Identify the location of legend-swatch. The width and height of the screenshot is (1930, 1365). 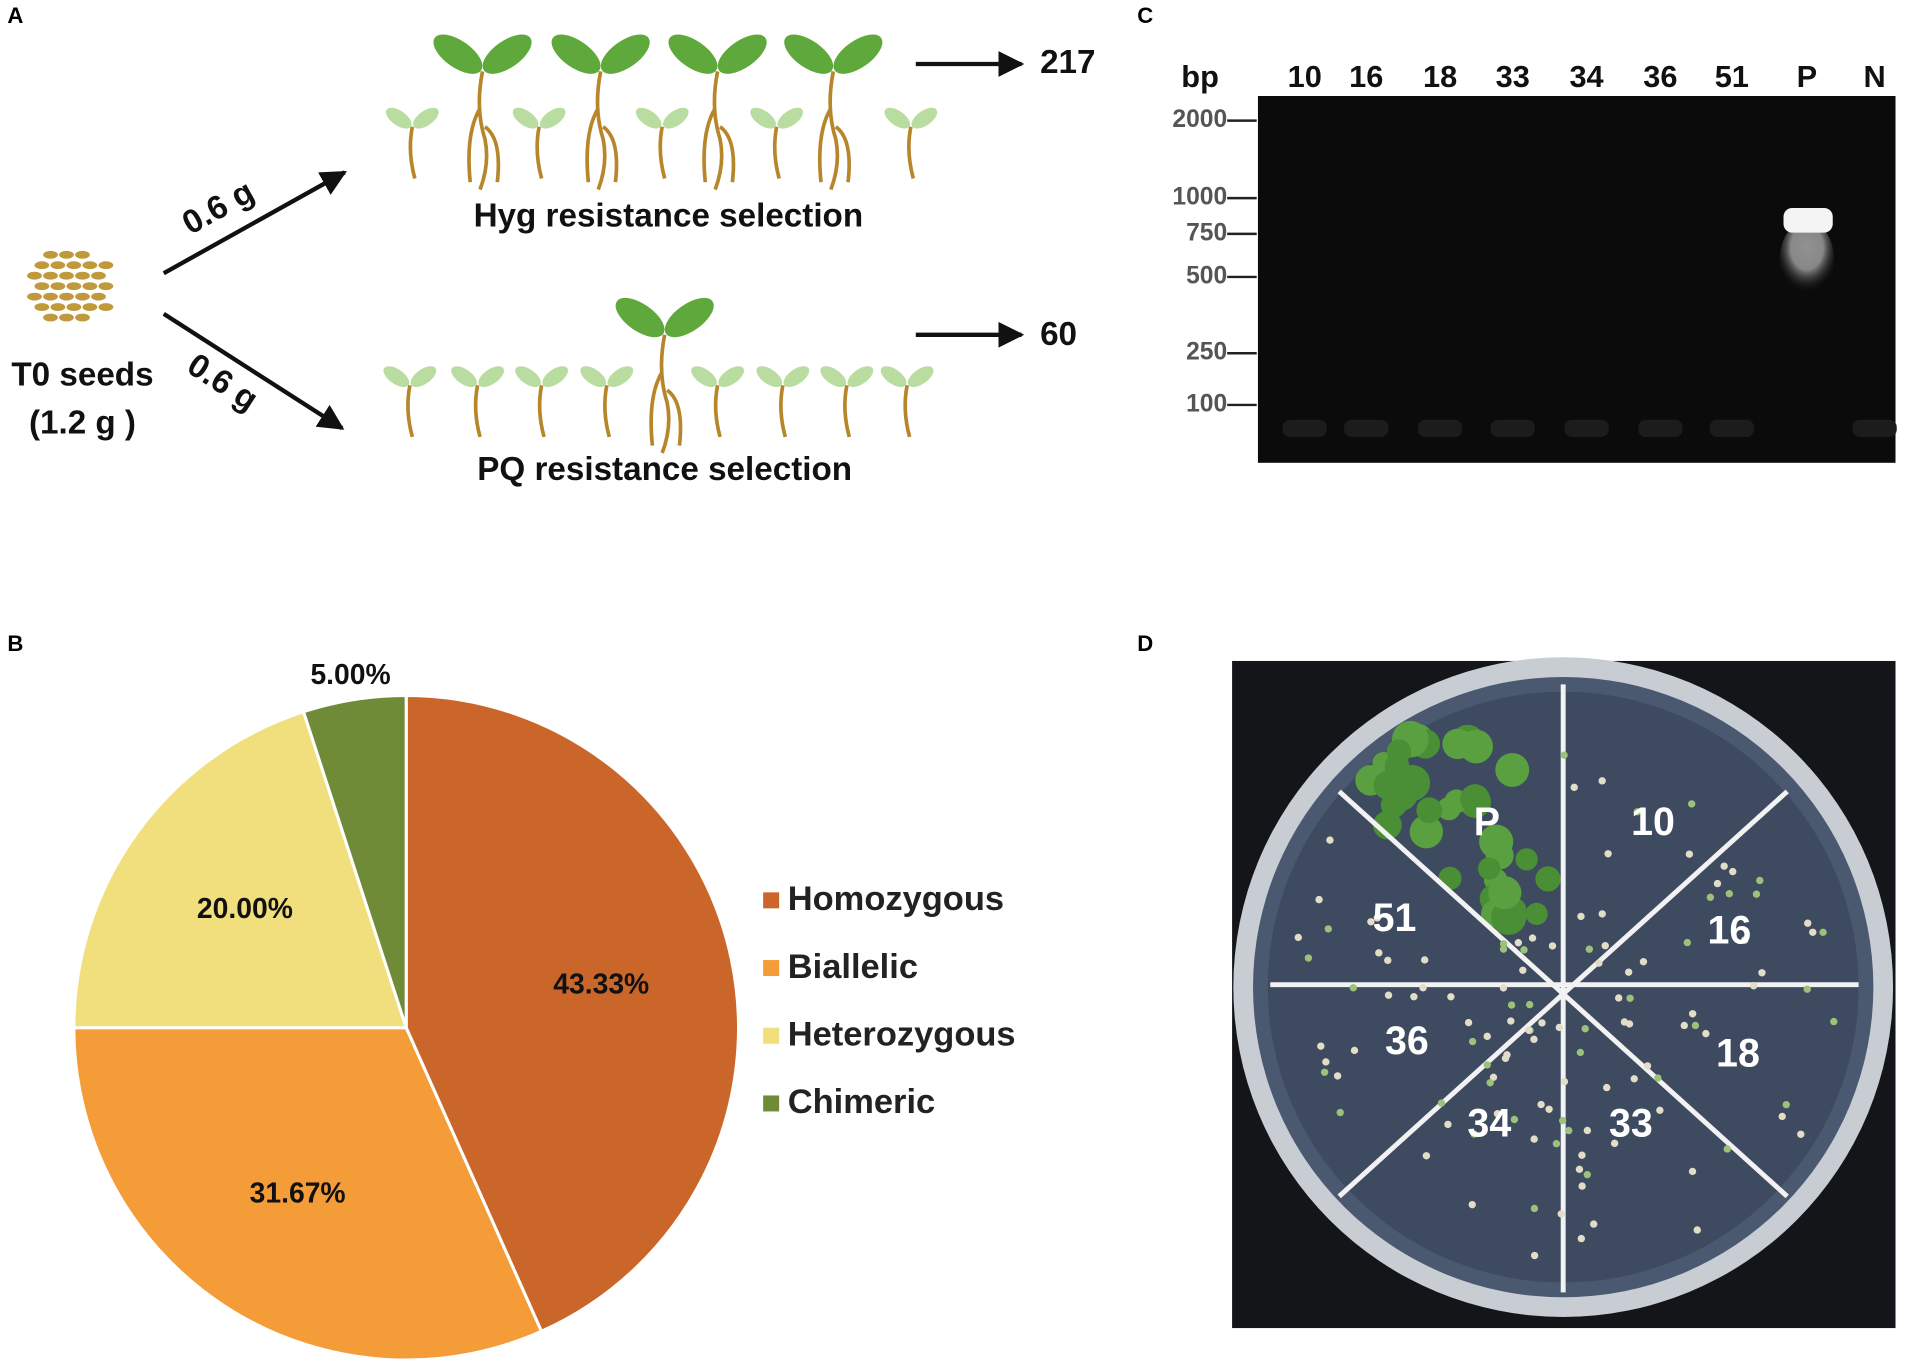
(771, 1103).